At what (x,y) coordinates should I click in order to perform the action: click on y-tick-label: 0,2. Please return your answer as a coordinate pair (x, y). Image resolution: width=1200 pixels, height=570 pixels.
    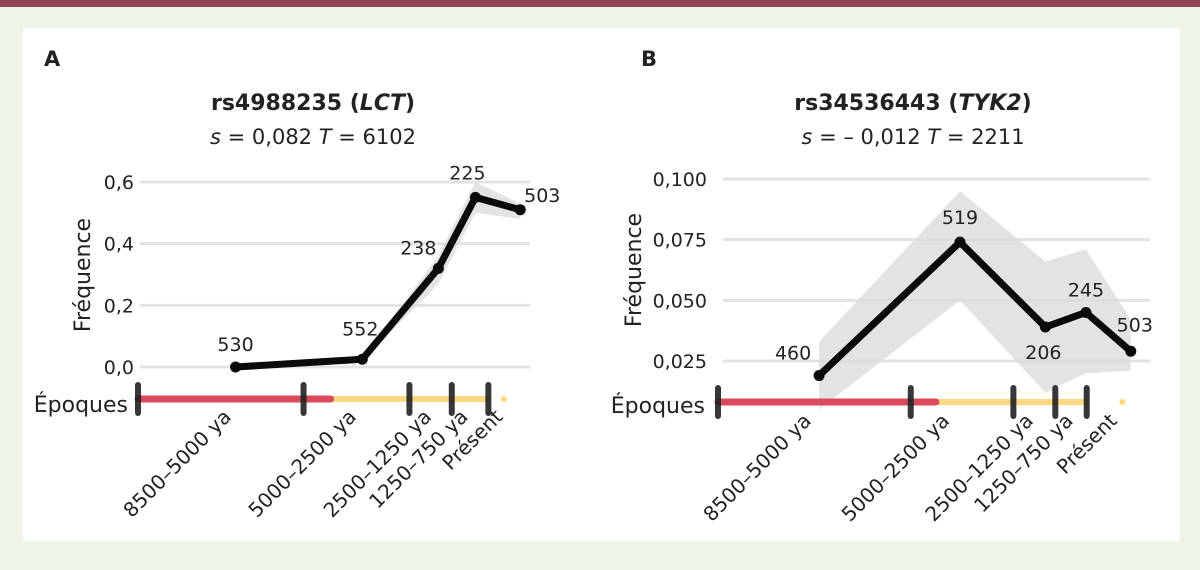
    Looking at the image, I should click on (119, 306).